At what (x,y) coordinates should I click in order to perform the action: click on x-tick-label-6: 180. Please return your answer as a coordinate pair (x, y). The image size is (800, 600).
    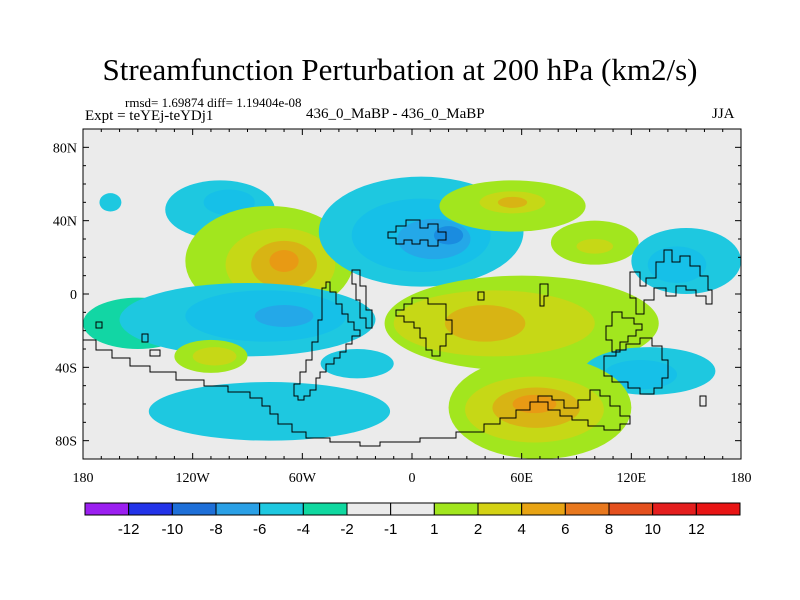
    Looking at the image, I should click on (741, 478).